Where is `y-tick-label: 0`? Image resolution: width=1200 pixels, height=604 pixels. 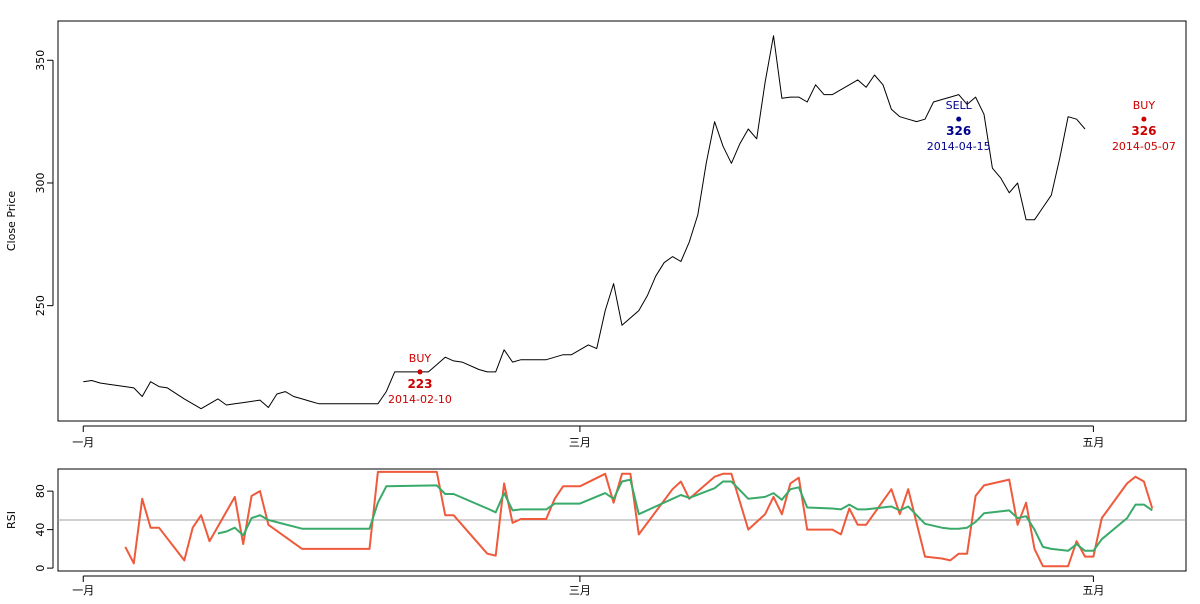 y-tick-label: 0 is located at coordinates (40, 568).